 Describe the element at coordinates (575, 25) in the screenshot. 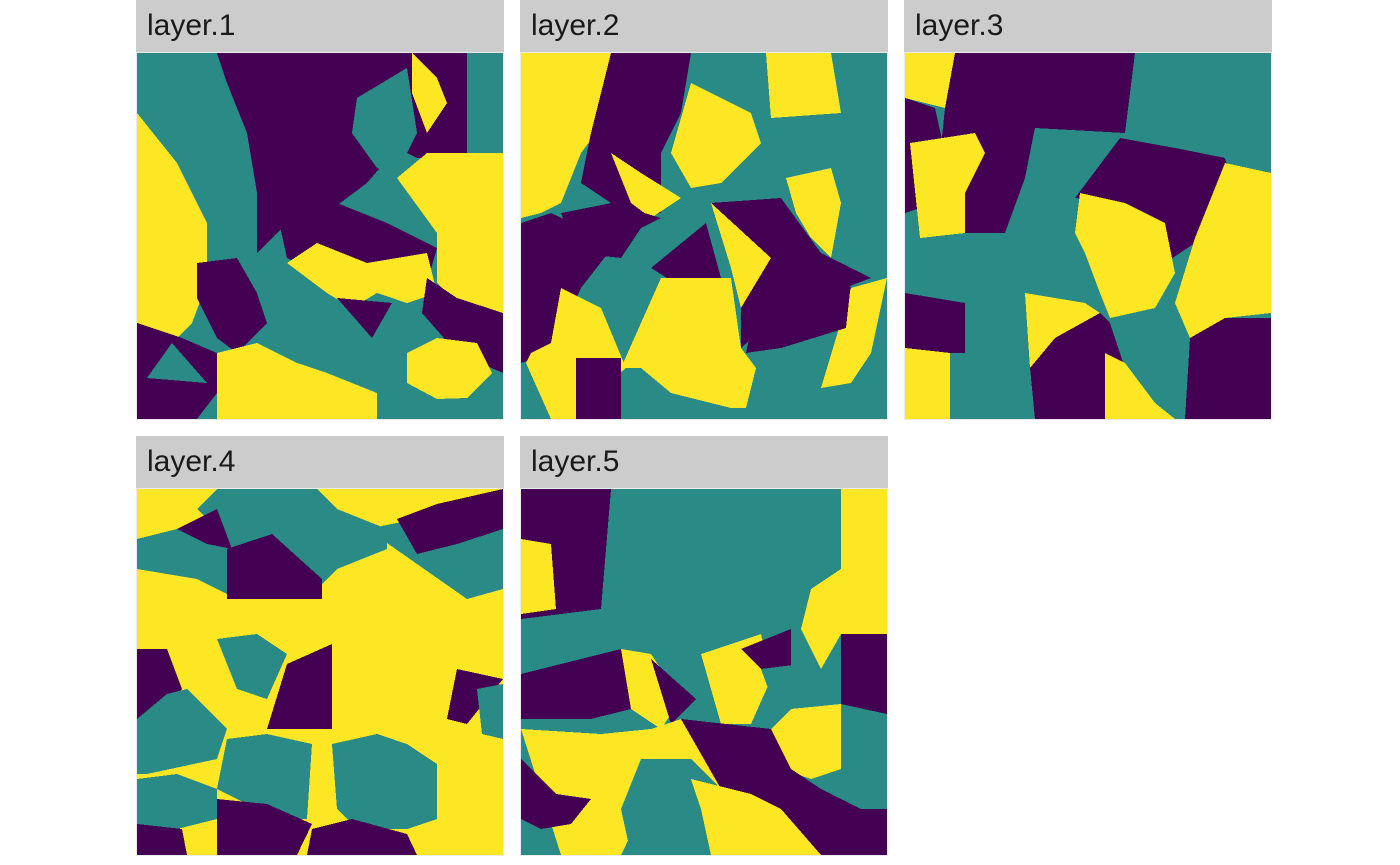

I see `facet-title: layer.2` at that location.